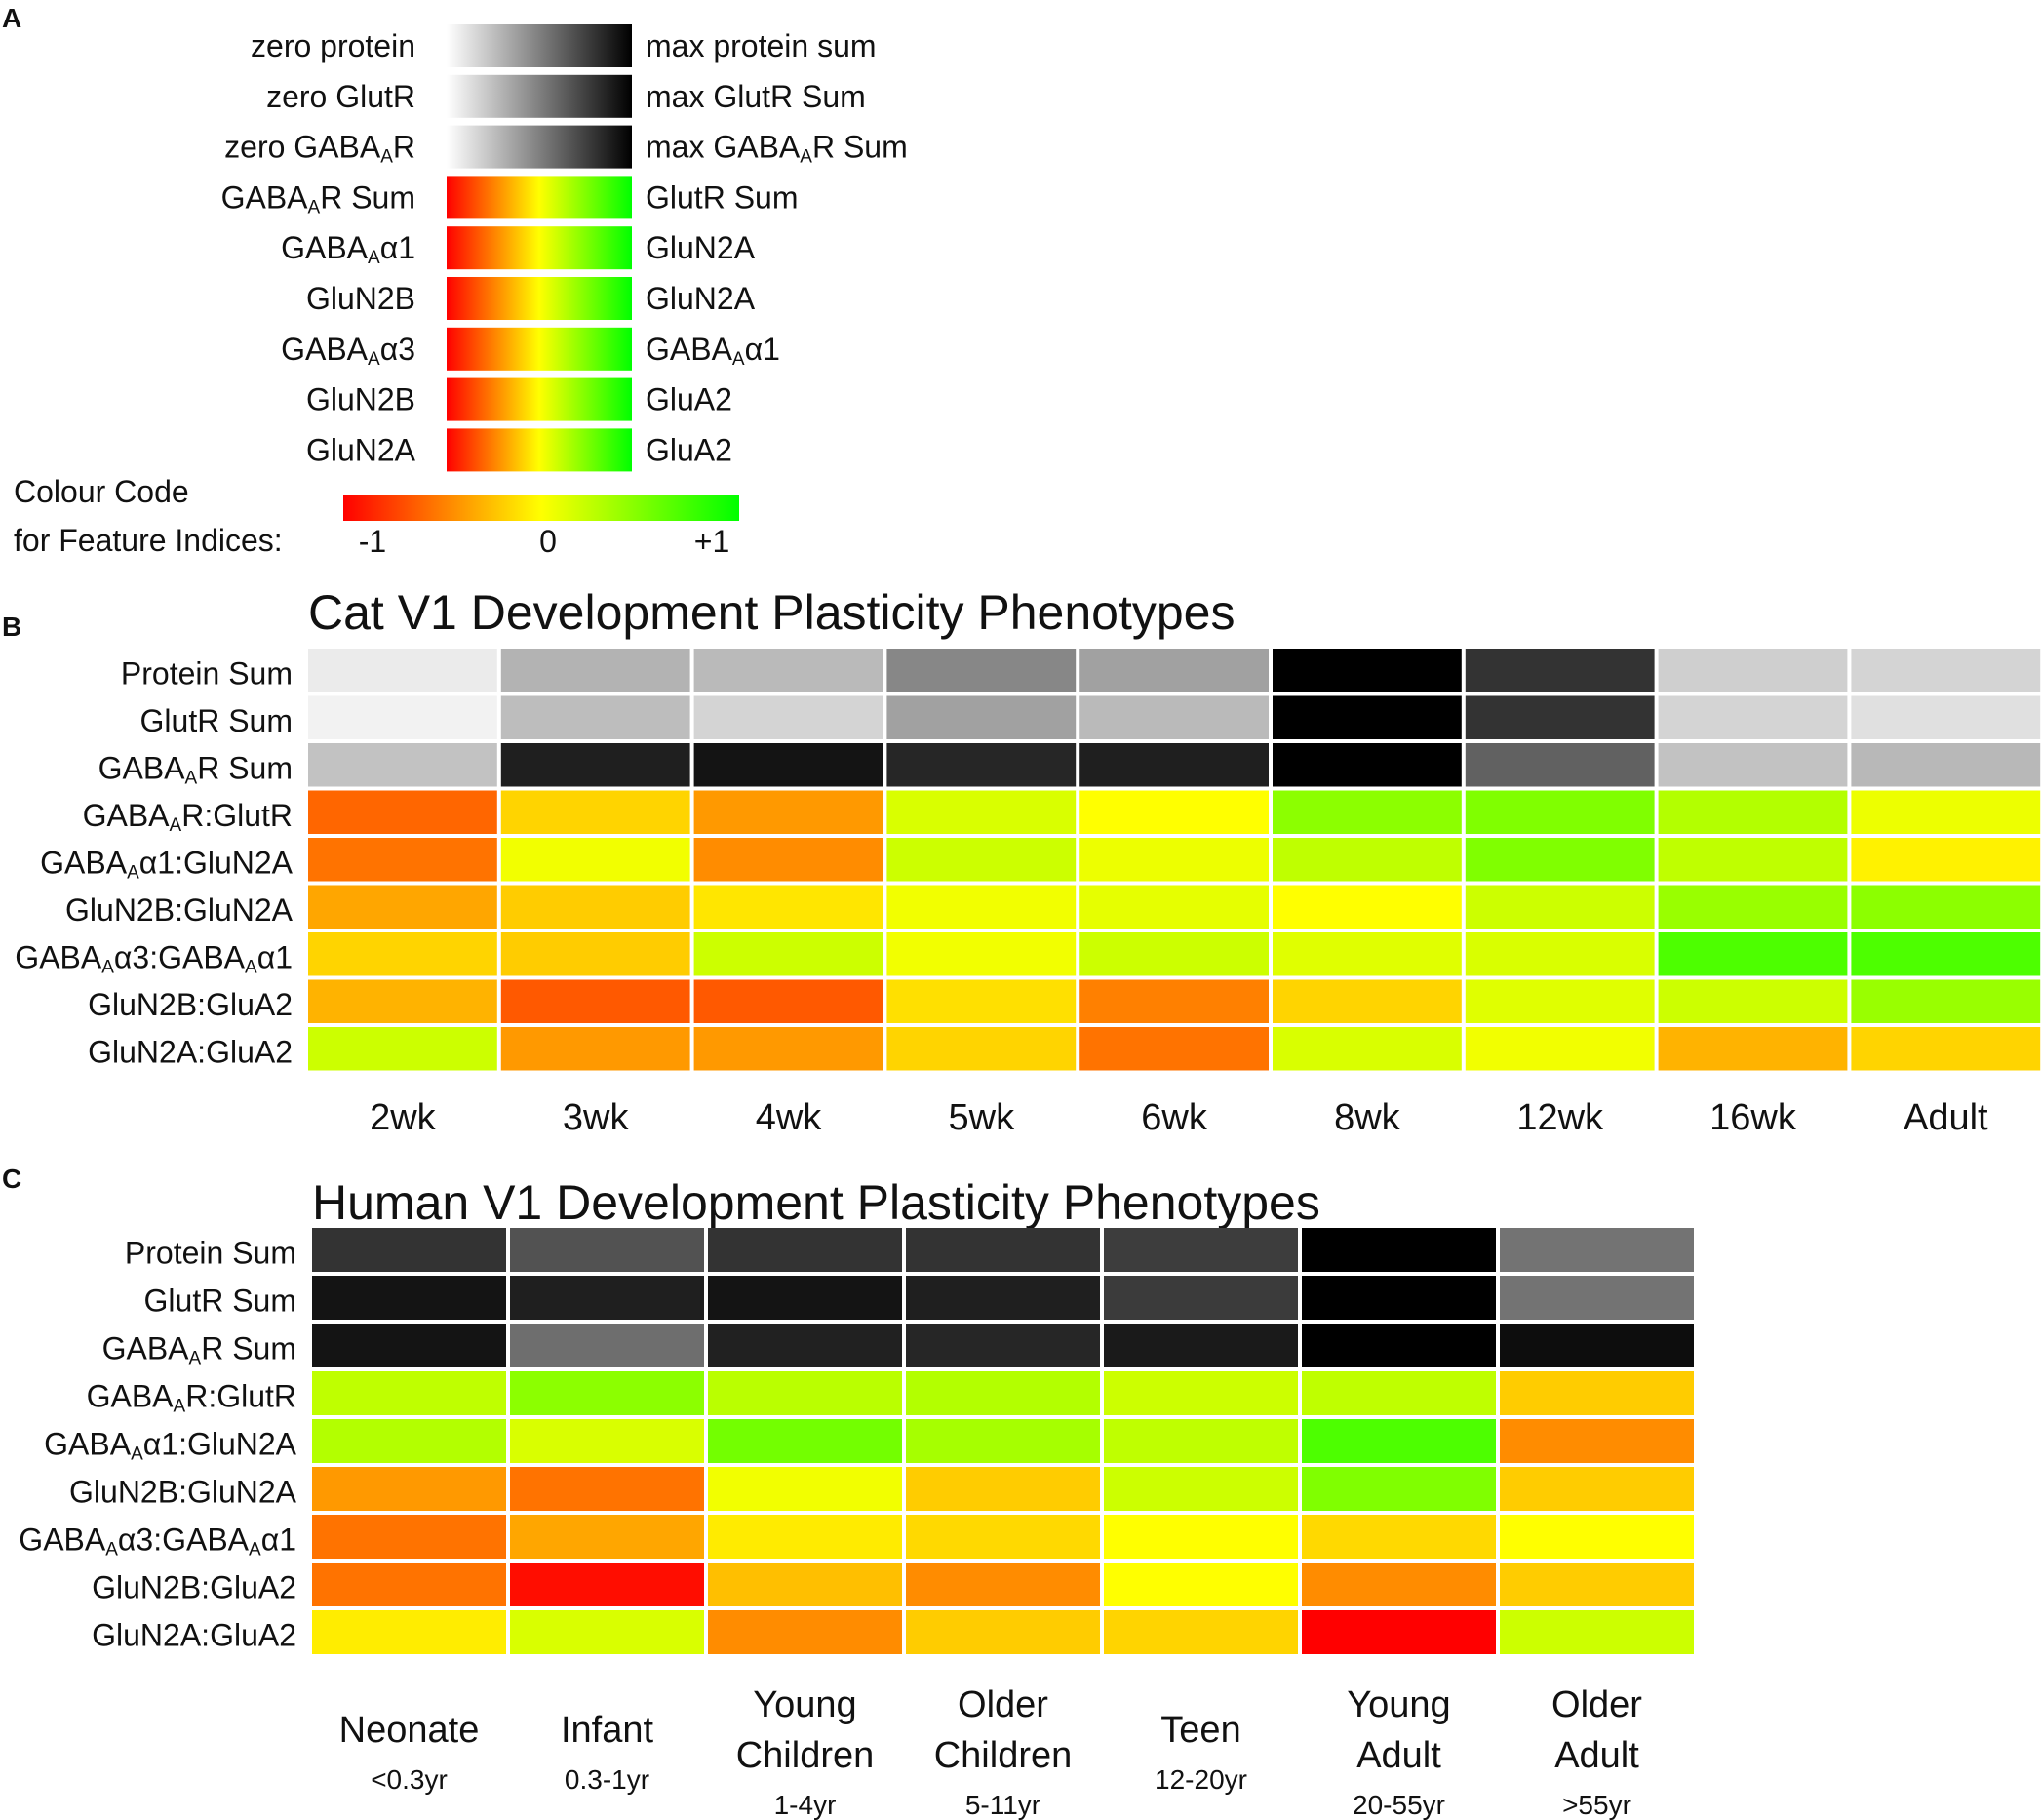  I want to click on legend-bar-left-label: GluN2B, so click(360, 399).